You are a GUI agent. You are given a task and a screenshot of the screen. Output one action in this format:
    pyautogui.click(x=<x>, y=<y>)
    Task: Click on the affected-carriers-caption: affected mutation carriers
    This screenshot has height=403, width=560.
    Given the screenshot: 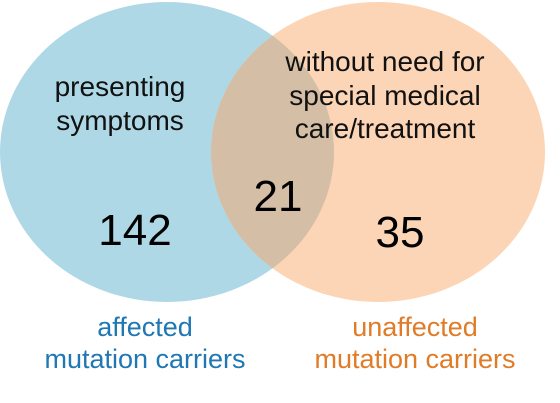 What is the action you would take?
    pyautogui.click(x=145, y=343)
    